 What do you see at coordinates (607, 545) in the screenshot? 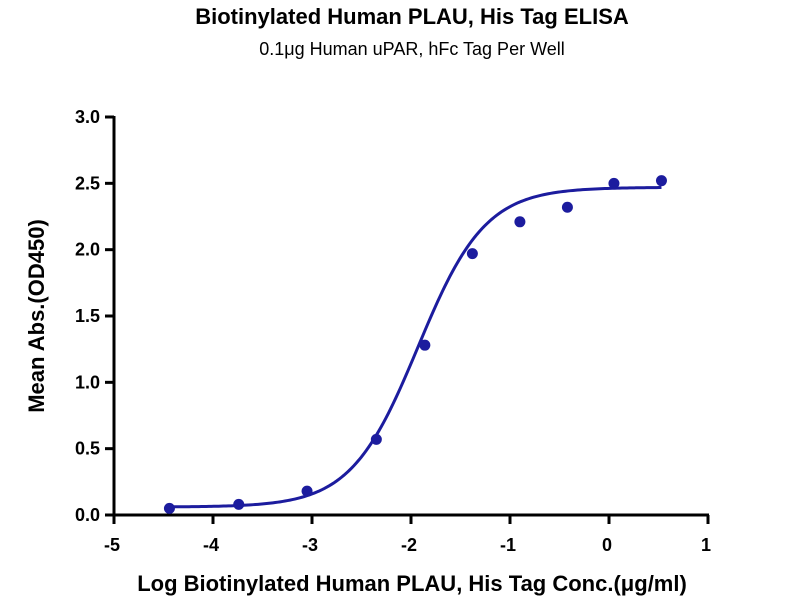
I see `x-tick-label: 0` at bounding box center [607, 545].